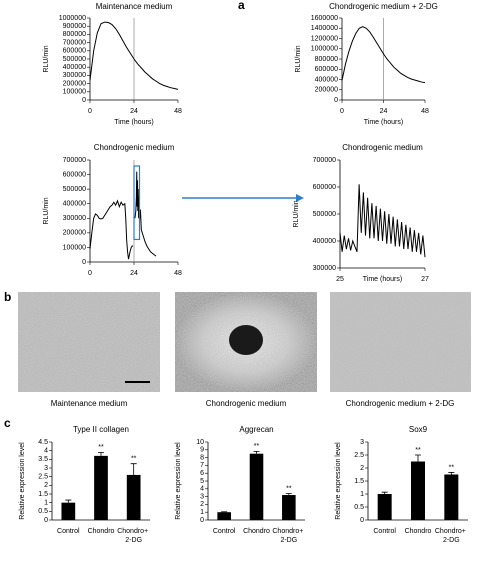  What do you see at coordinates (383, 6) in the screenshot?
I see `chart-title: Chondrogenic medium + 2-DG` at bounding box center [383, 6].